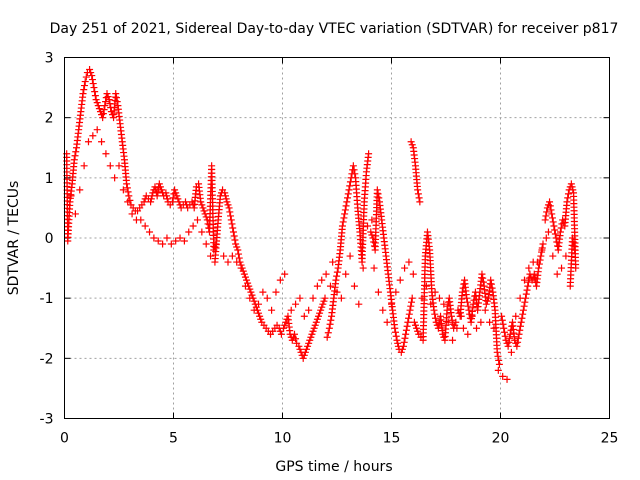 Image resolution: width=640 pixels, height=480 pixels. I want to click on y-tick-label: -3, so click(47, 420).